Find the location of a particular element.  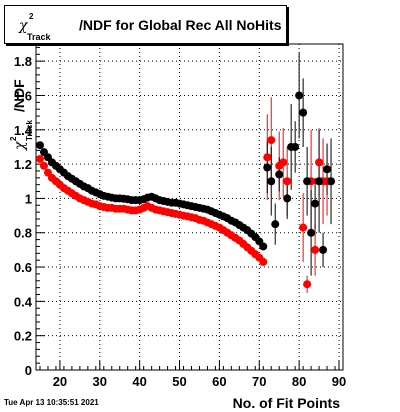

x-tick-label: 60 is located at coordinates (219, 381).